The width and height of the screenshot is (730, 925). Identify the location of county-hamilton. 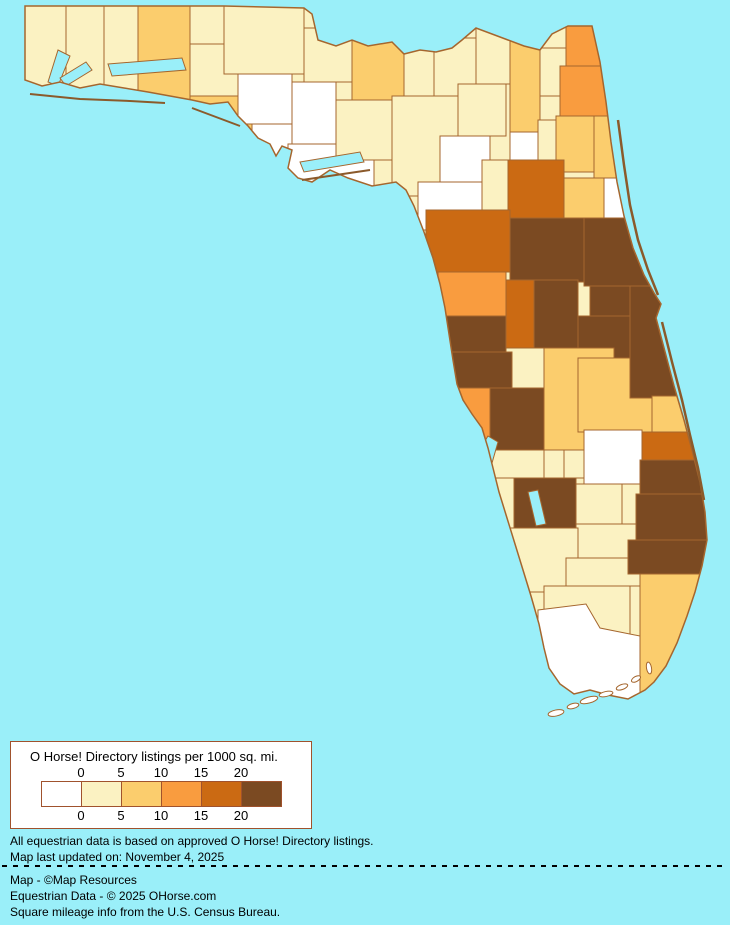
(493, 56).